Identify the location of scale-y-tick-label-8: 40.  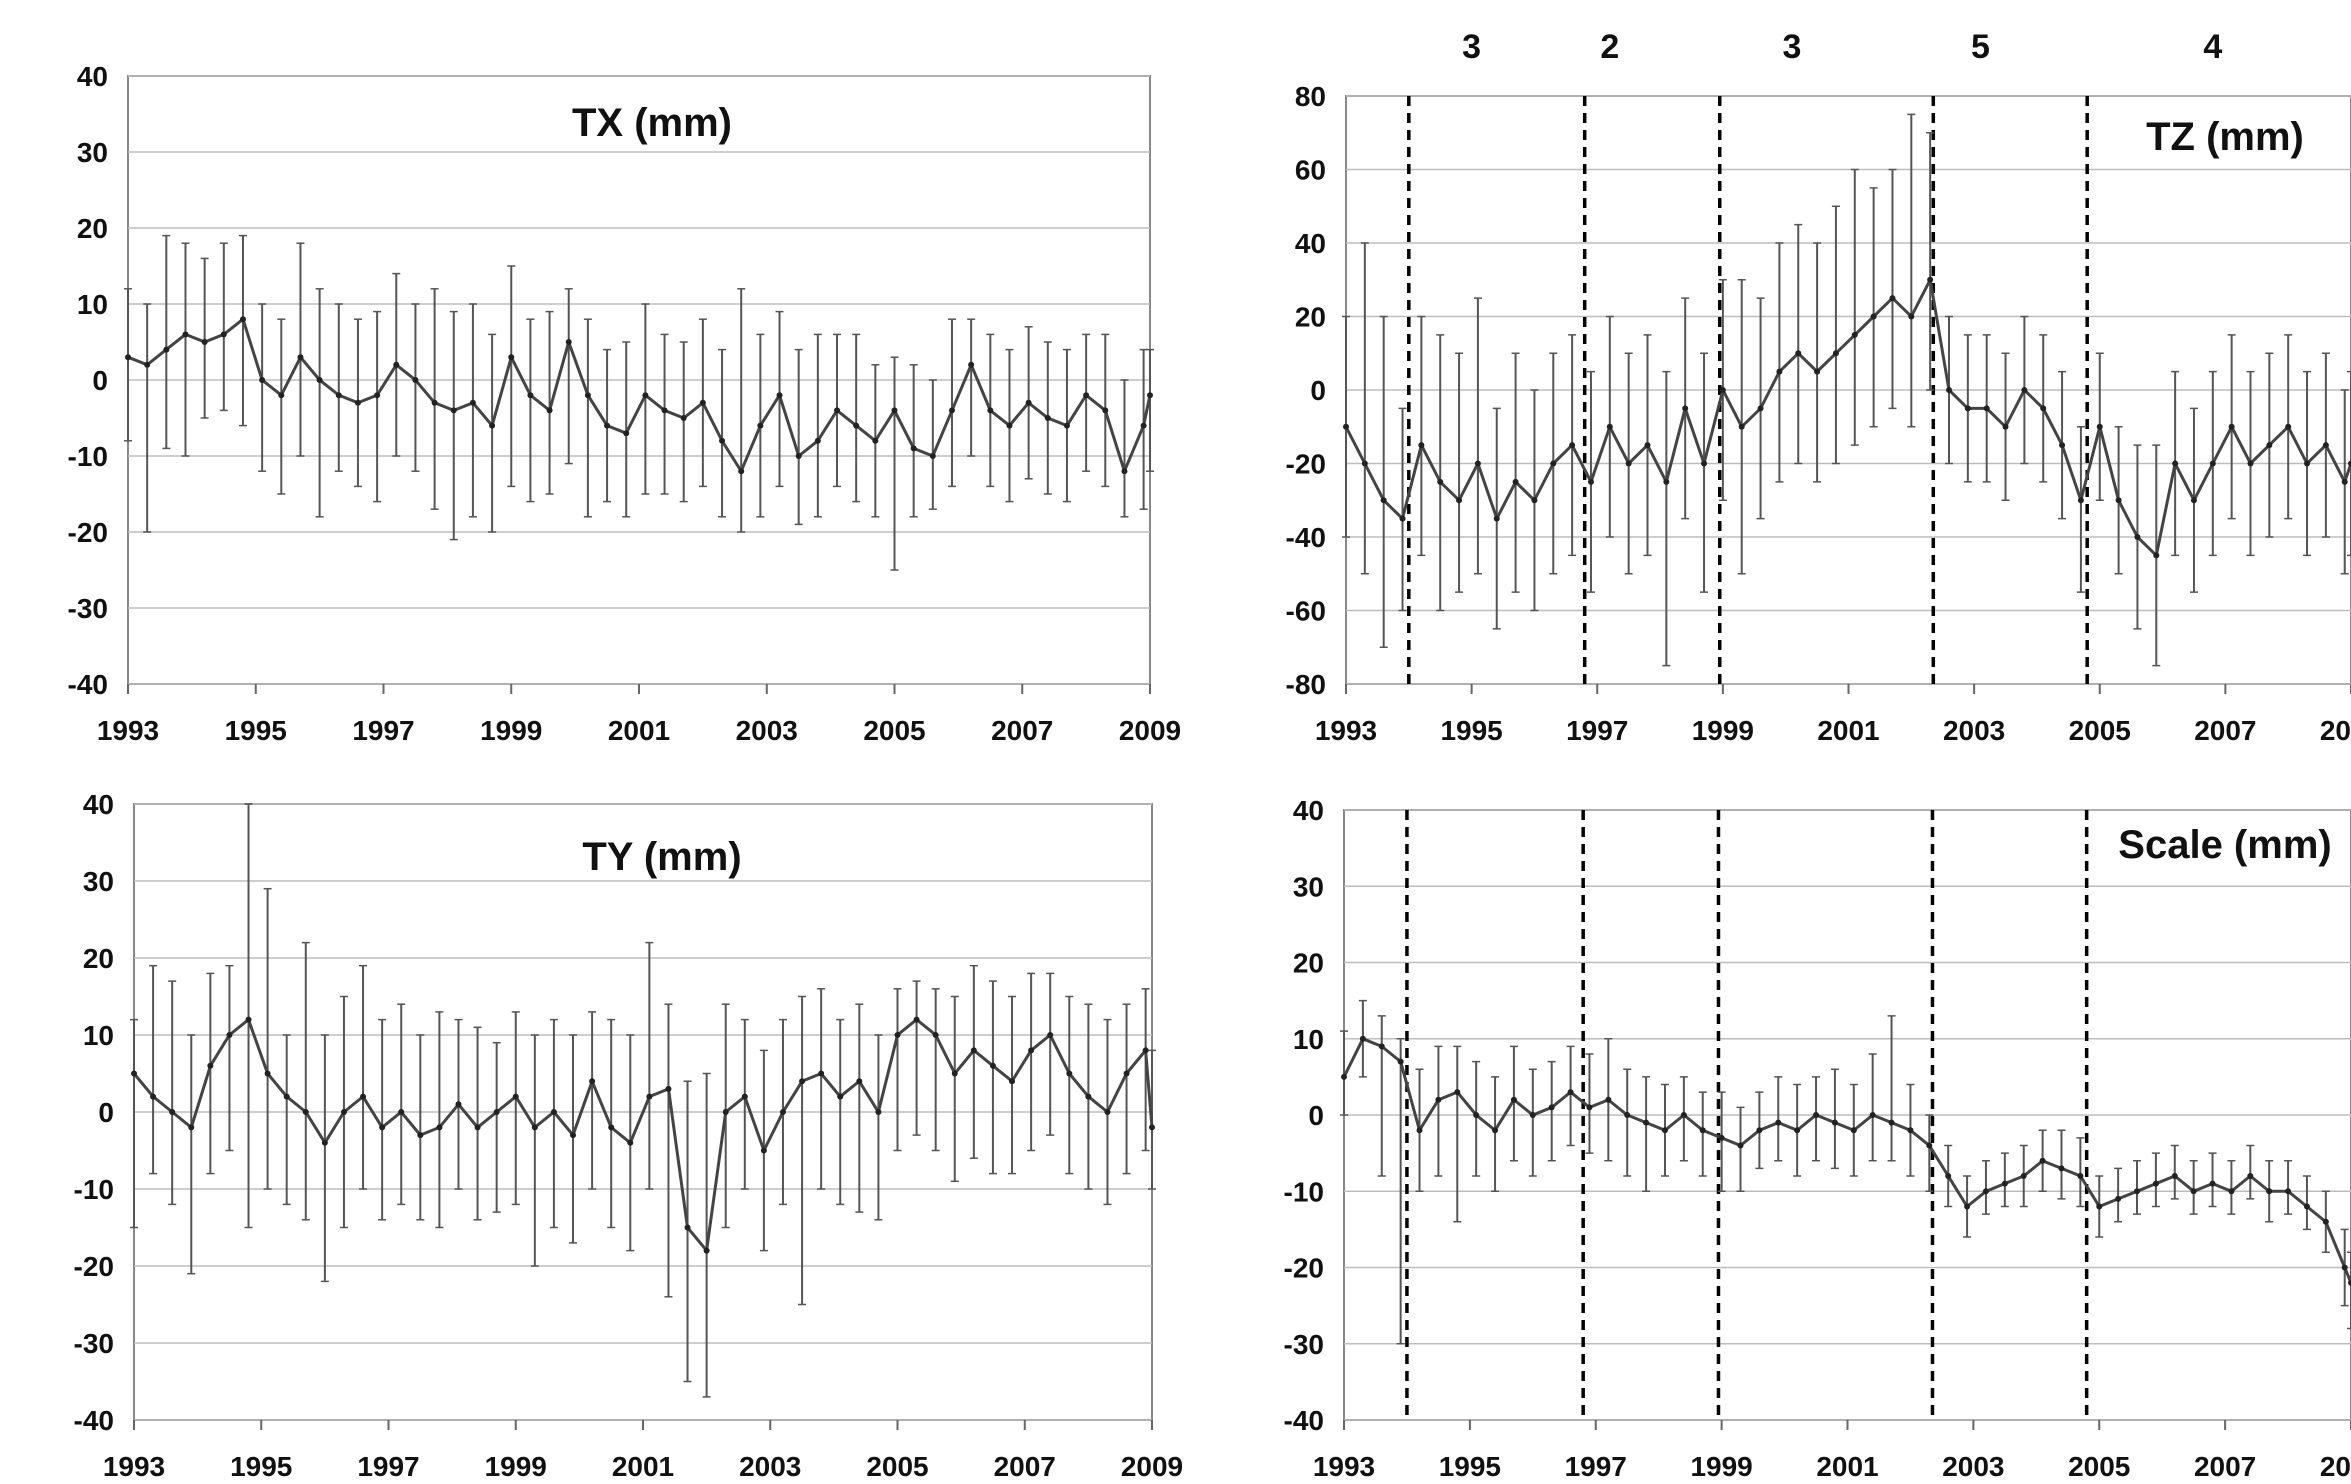
(1308, 810).